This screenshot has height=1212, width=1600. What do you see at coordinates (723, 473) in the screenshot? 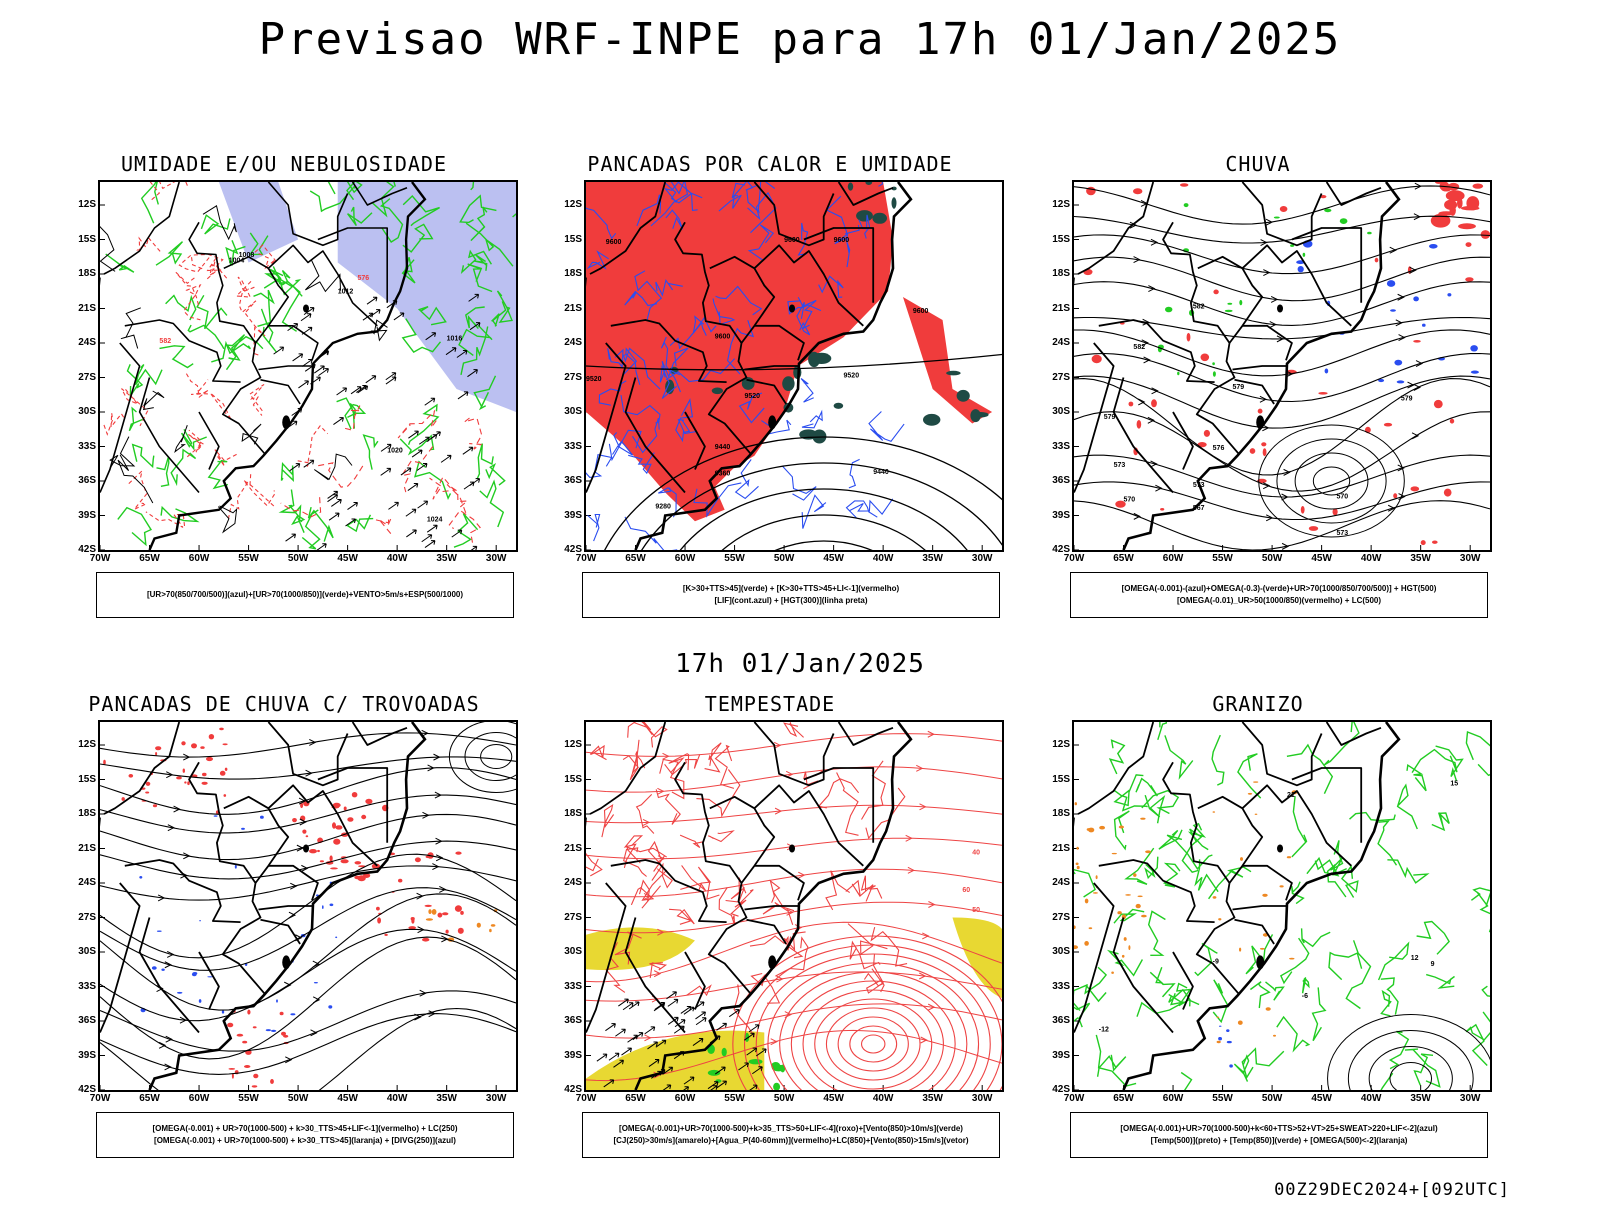
I see `contour-label: 9360` at bounding box center [723, 473].